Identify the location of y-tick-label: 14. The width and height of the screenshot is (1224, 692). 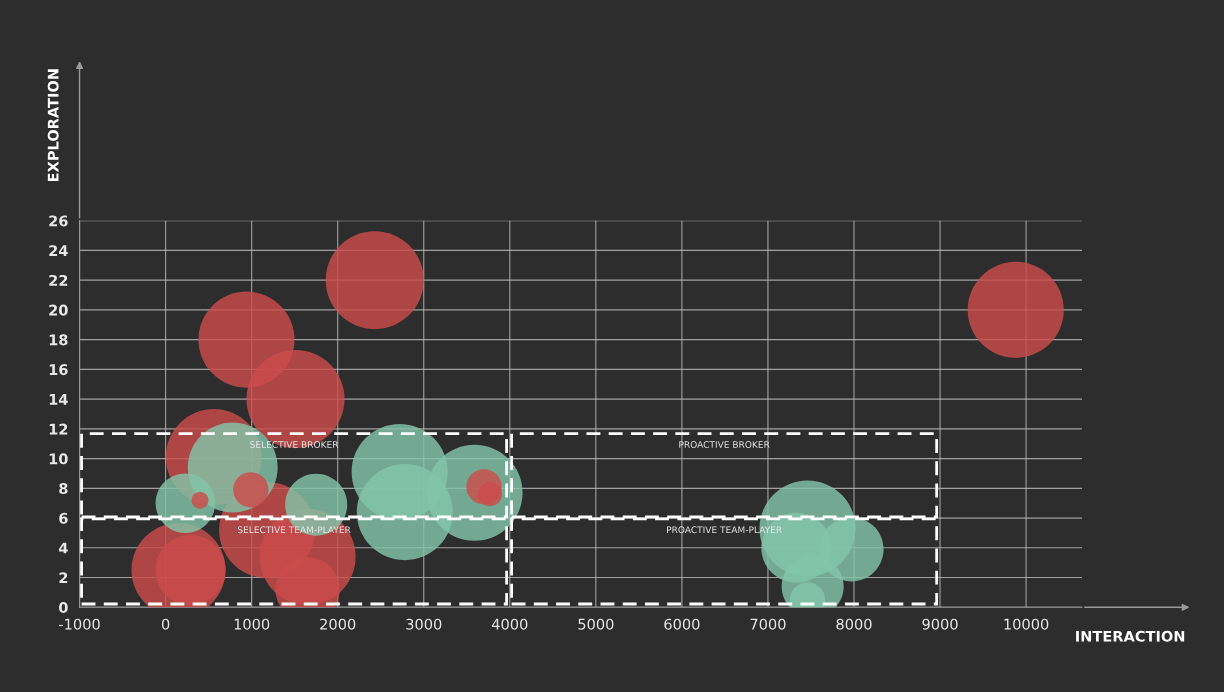
(58, 399).